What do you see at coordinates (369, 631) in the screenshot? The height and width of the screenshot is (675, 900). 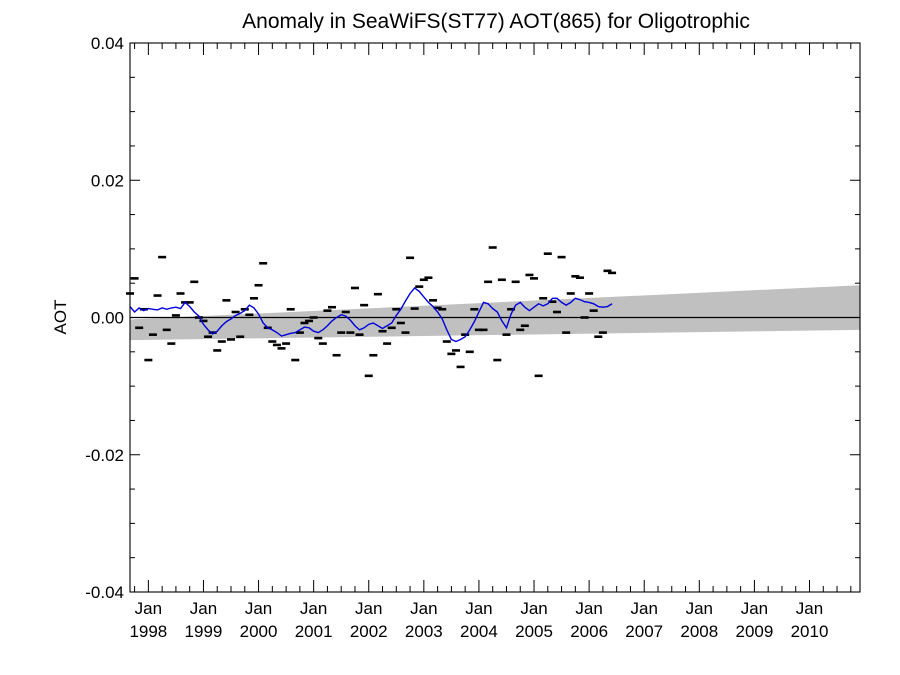 I see `x-tick-year-label: 2002` at bounding box center [369, 631].